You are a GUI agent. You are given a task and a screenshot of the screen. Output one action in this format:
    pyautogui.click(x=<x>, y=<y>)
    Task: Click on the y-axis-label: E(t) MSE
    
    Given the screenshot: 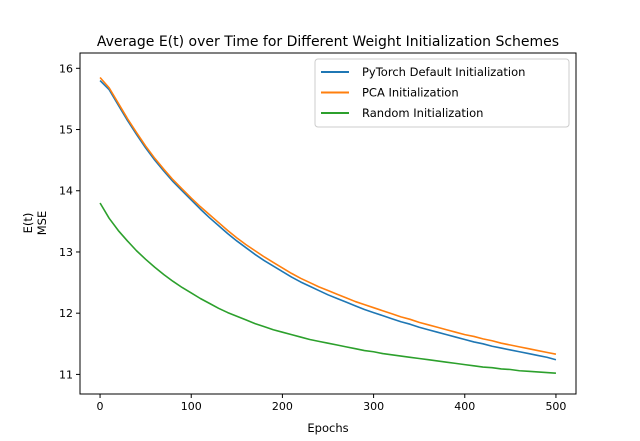 What is the action you would take?
    pyautogui.click(x=35, y=223)
    